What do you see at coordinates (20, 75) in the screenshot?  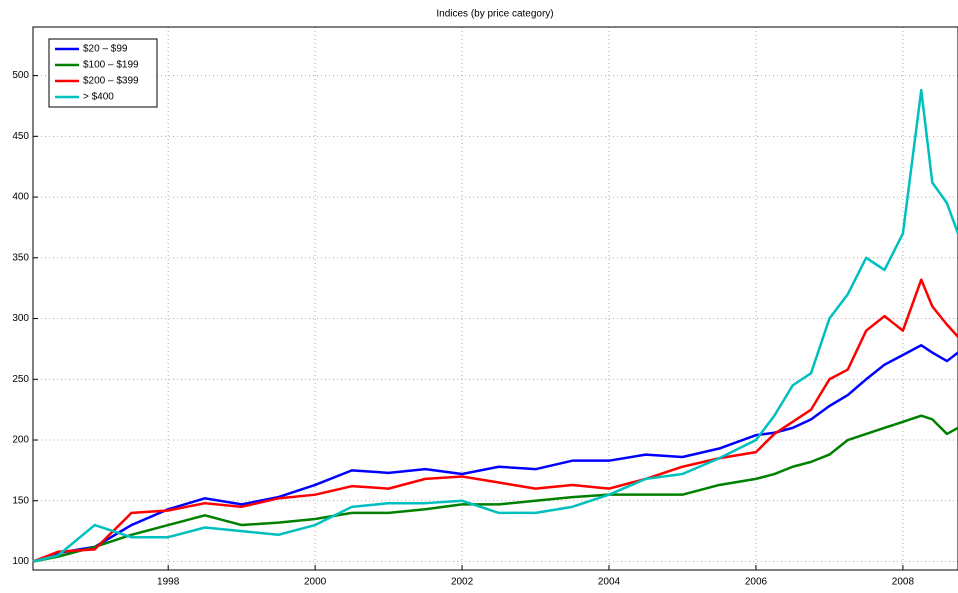 I see `y-tick-label: 500` at bounding box center [20, 75].